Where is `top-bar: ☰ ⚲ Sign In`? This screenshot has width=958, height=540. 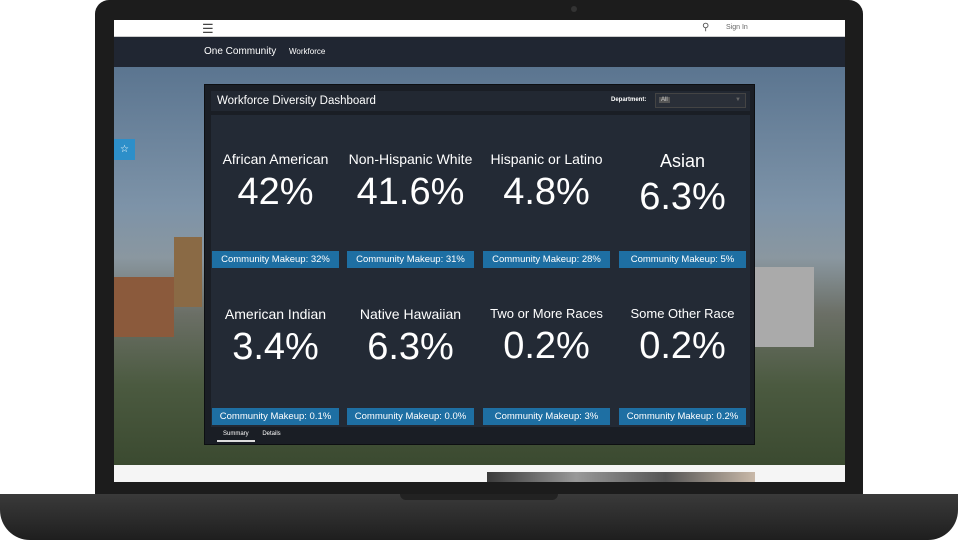
top-bar: ☰ ⚲ Sign In is located at coordinates (479, 28).